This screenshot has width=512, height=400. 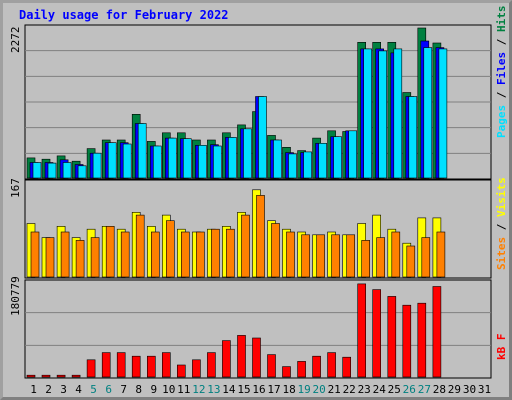 What do you see at coordinates (380, 389) in the screenshot?
I see `x-tick-label-day-24: 24` at bounding box center [380, 389].